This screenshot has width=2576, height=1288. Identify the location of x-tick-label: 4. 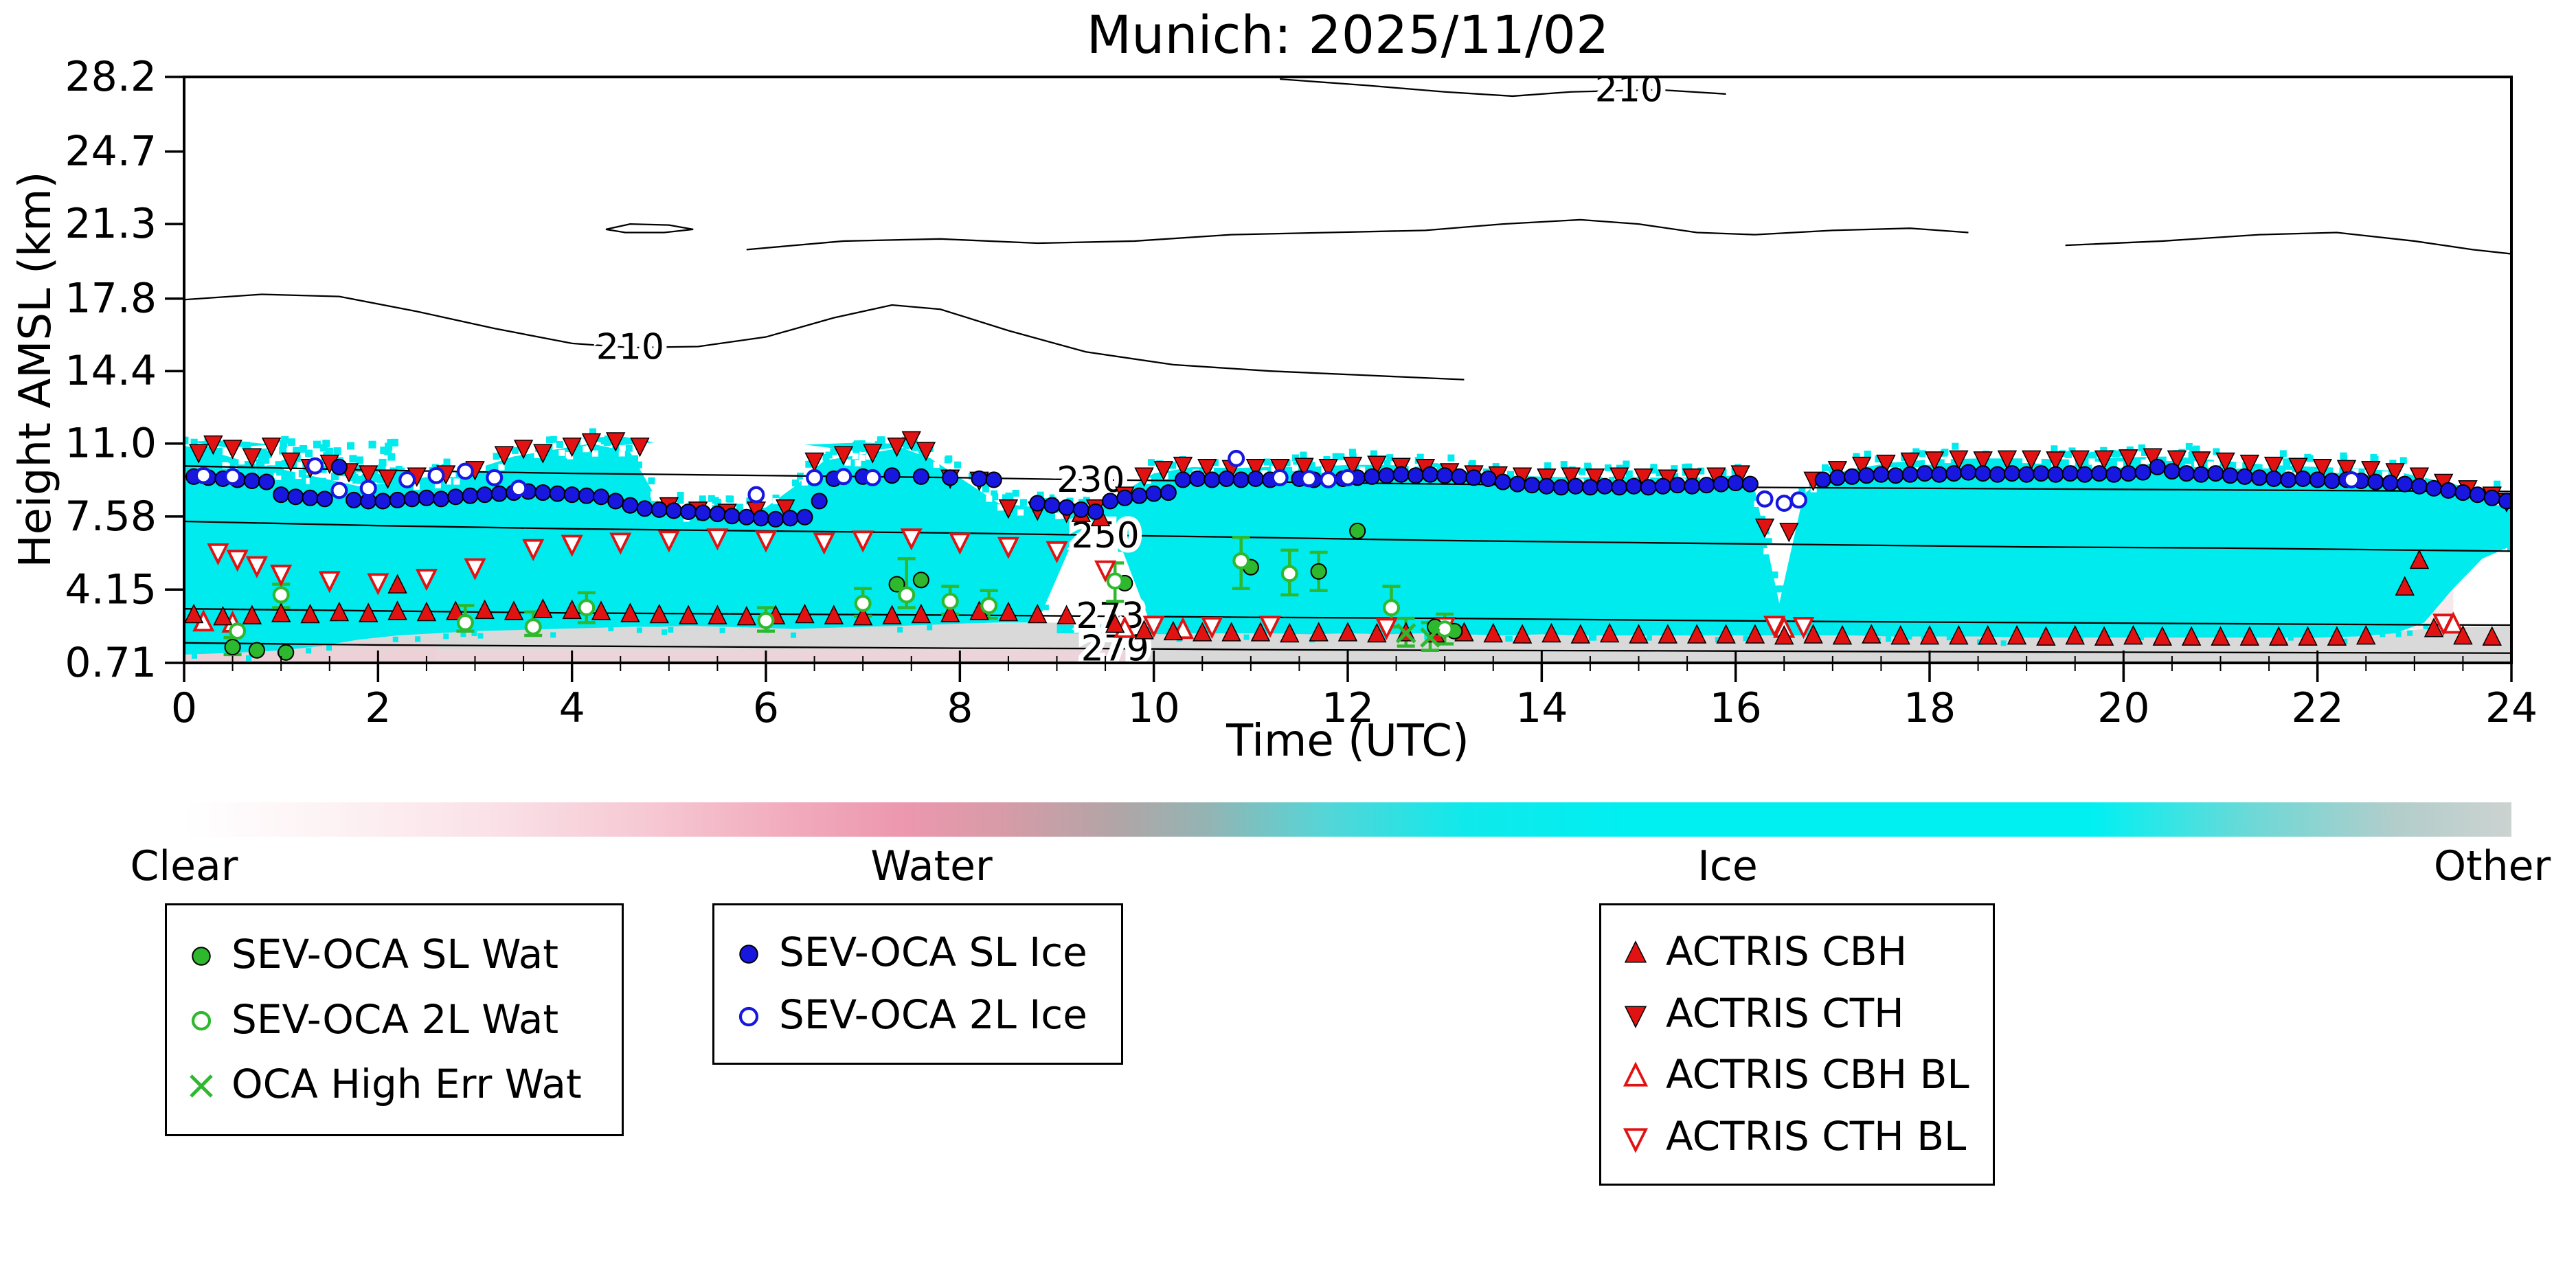
(572, 708).